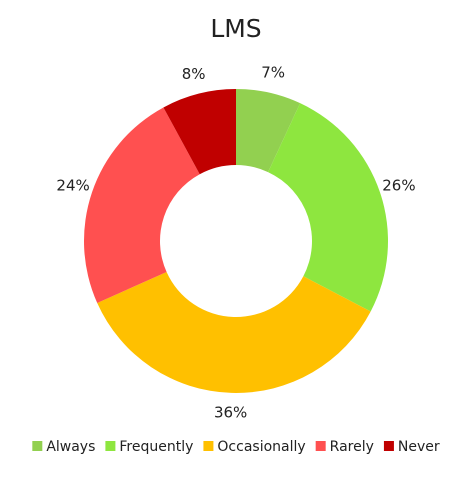 The image size is (472, 477). What do you see at coordinates (273, 73) in the screenshot?
I see `value-label: 7%` at bounding box center [273, 73].